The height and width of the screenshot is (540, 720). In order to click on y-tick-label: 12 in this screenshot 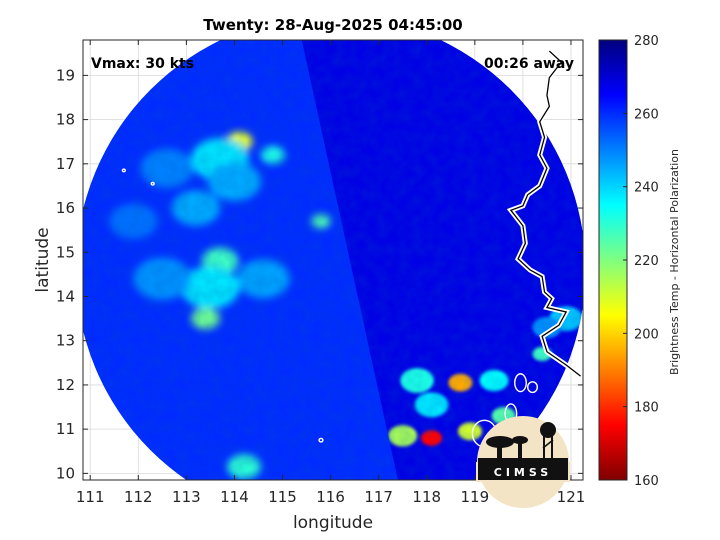, I will do `click(65, 385)`.